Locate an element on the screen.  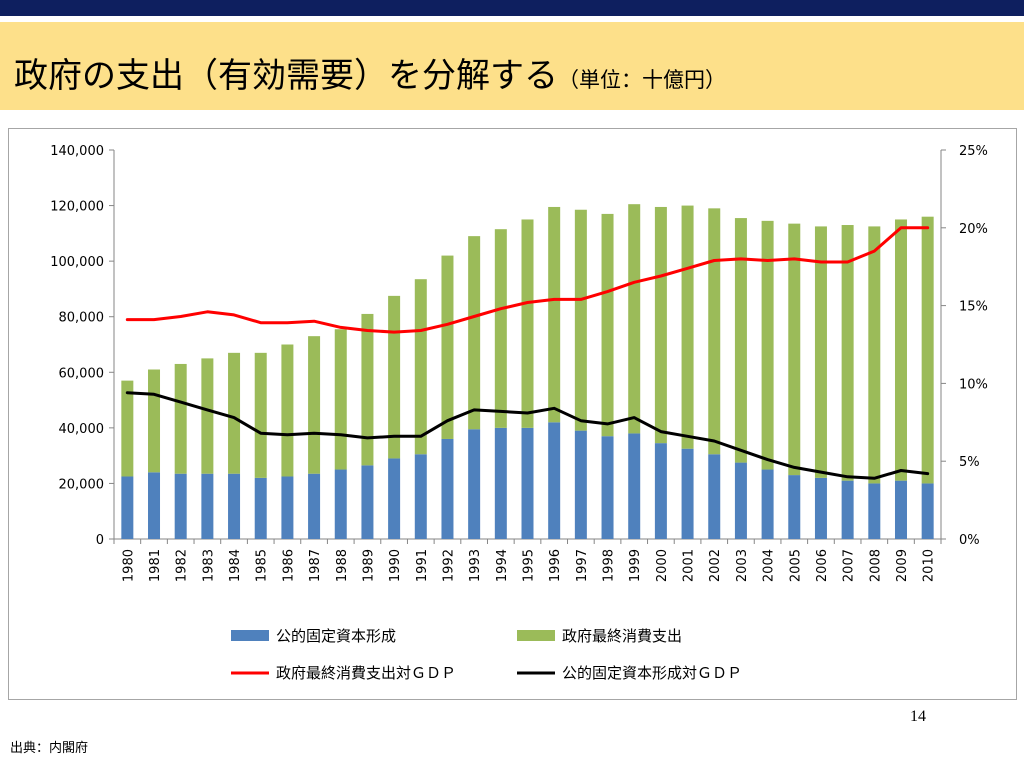
header-bar is located at coordinates (512, 8).